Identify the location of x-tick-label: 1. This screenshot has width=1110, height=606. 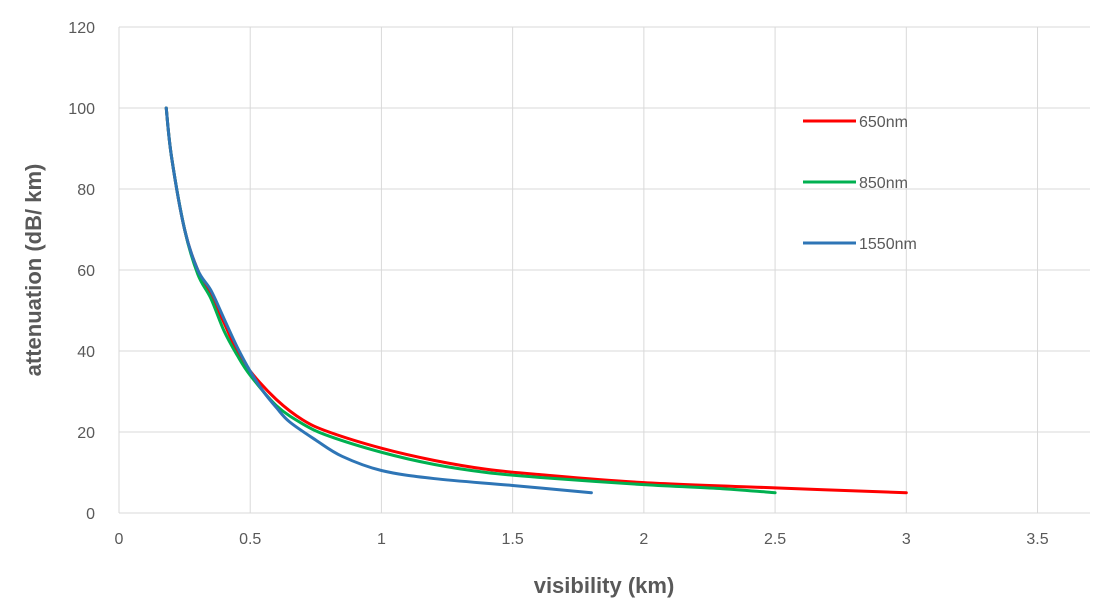
(381, 539).